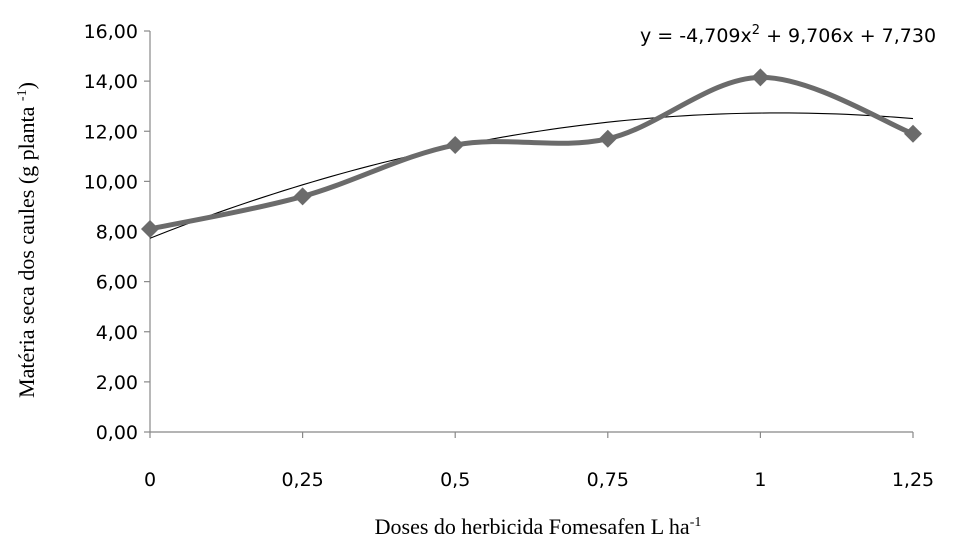 The height and width of the screenshot is (540, 962). Describe the element at coordinates (455, 480) in the screenshot. I see `x-tick-label: 0,5` at that location.